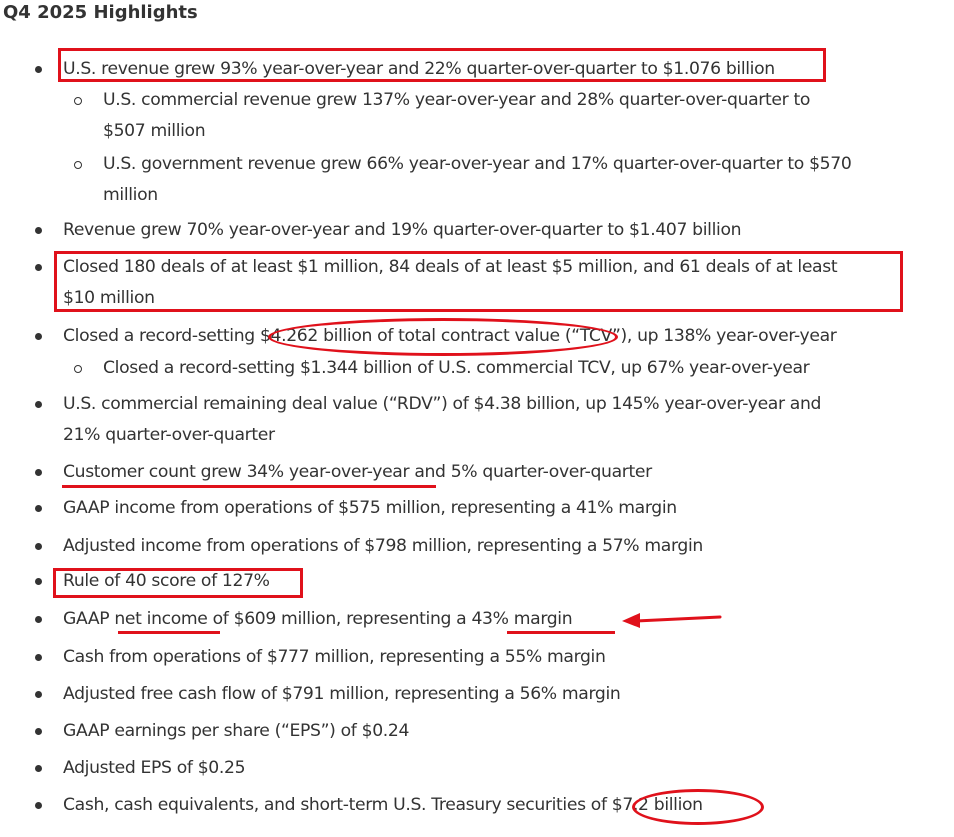  I want to click on page-title: Q4 2025 Highlights, so click(100, 12).